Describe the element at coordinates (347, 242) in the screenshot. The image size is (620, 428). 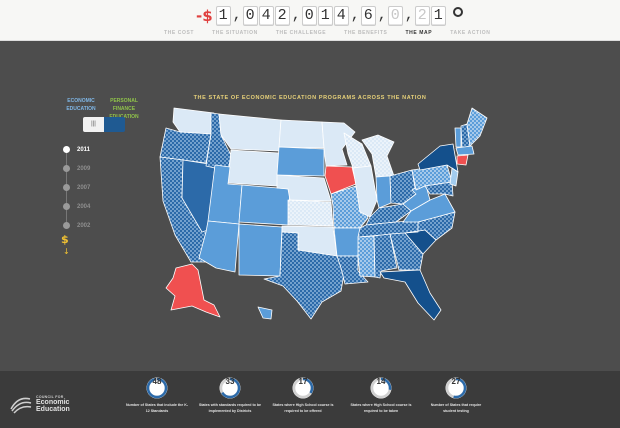
I see `state-arkansas` at that location.